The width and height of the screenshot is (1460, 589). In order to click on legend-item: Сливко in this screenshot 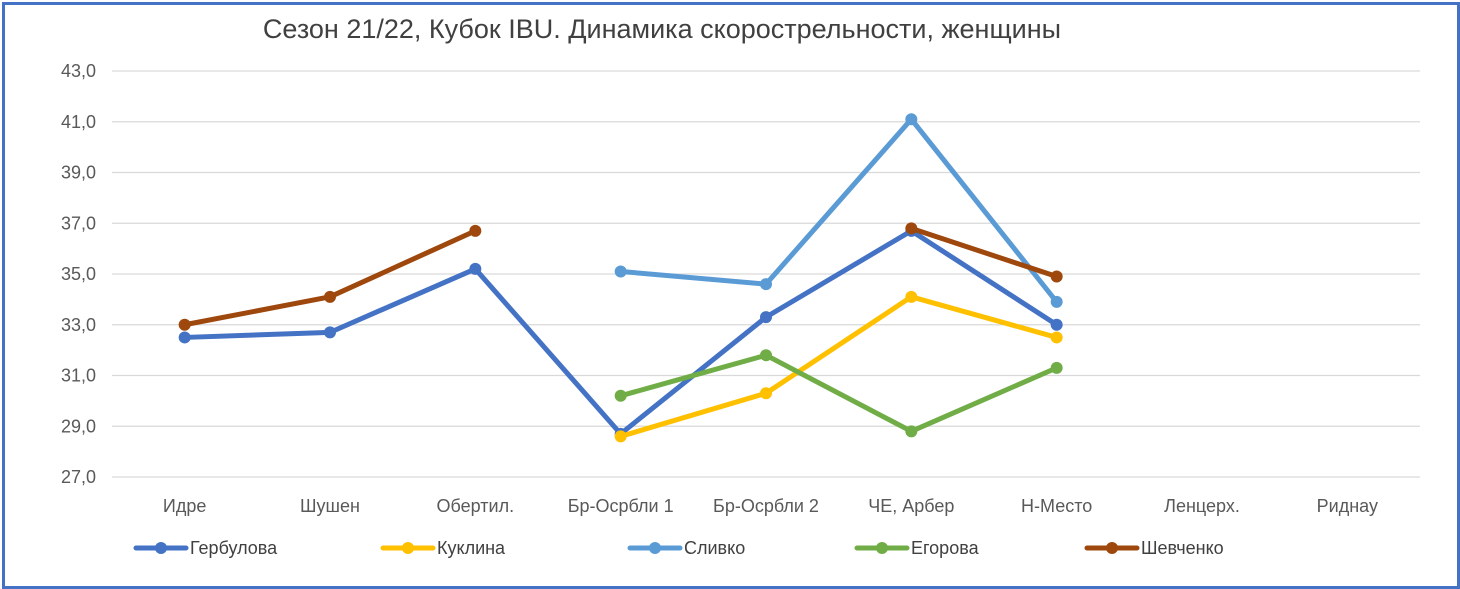, I will do `click(686, 548)`.